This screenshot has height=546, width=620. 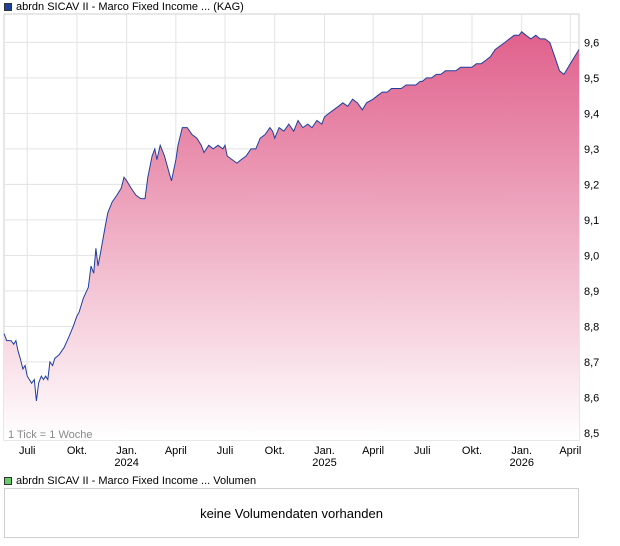 I want to click on volume-panel: keine Volumendaten vorhanden, so click(x=291, y=513).